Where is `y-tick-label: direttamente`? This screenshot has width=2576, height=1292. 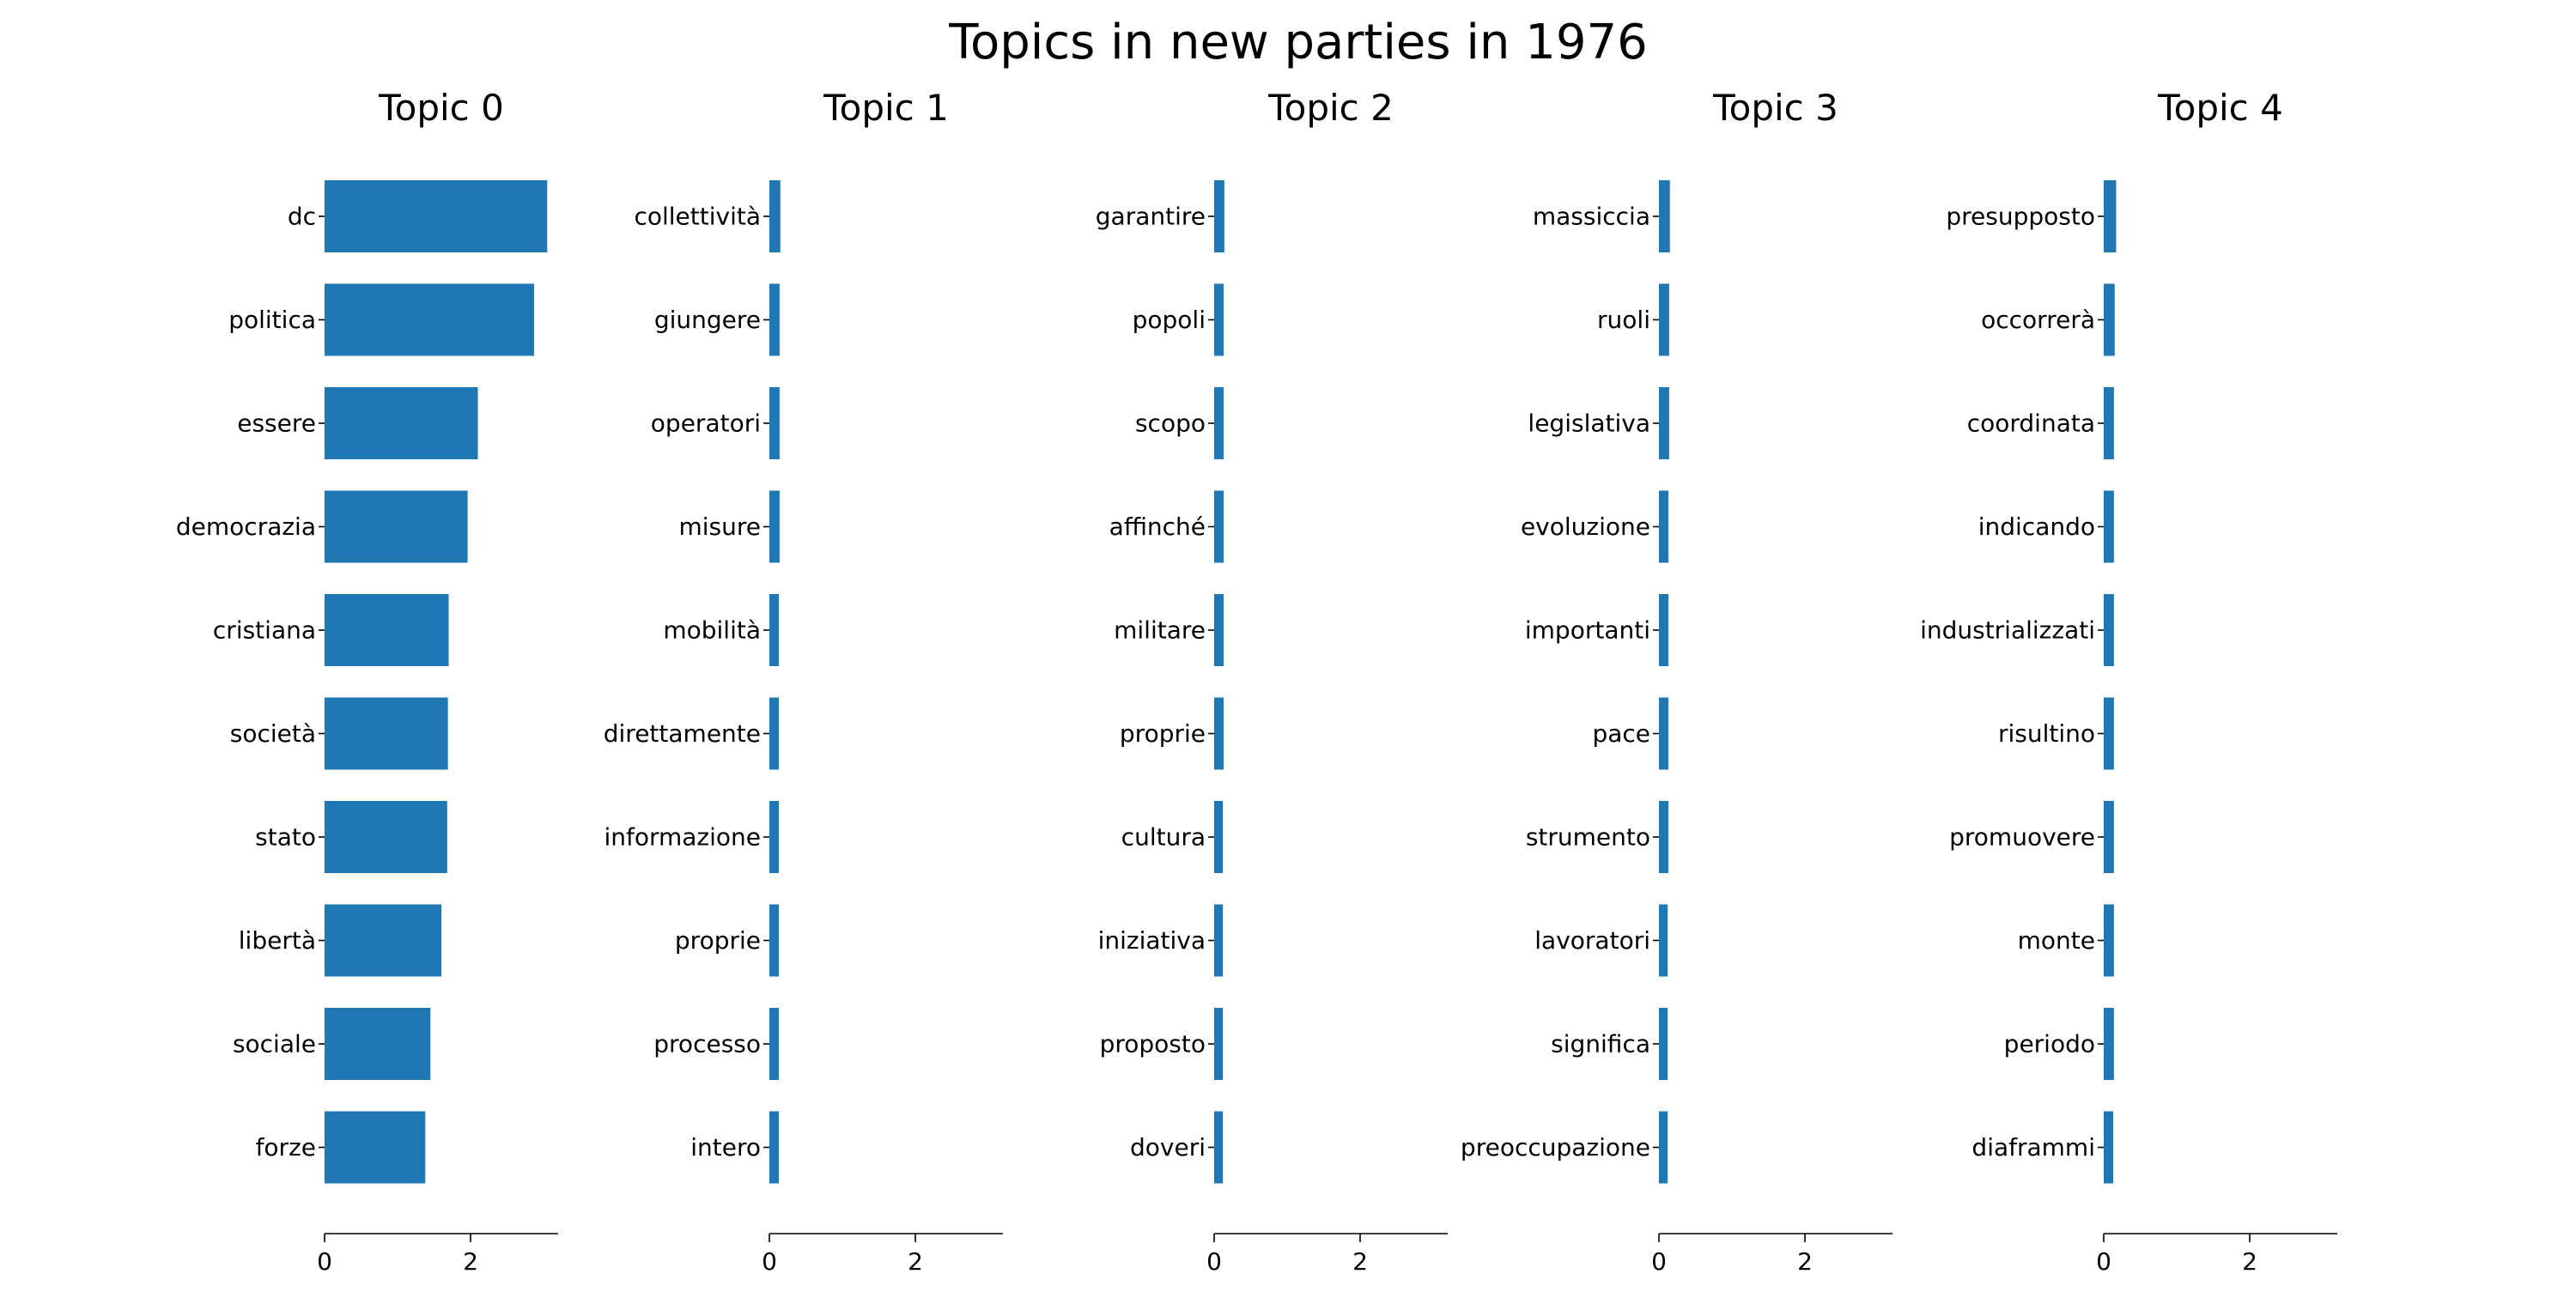
y-tick-label: direttamente is located at coordinates (682, 733).